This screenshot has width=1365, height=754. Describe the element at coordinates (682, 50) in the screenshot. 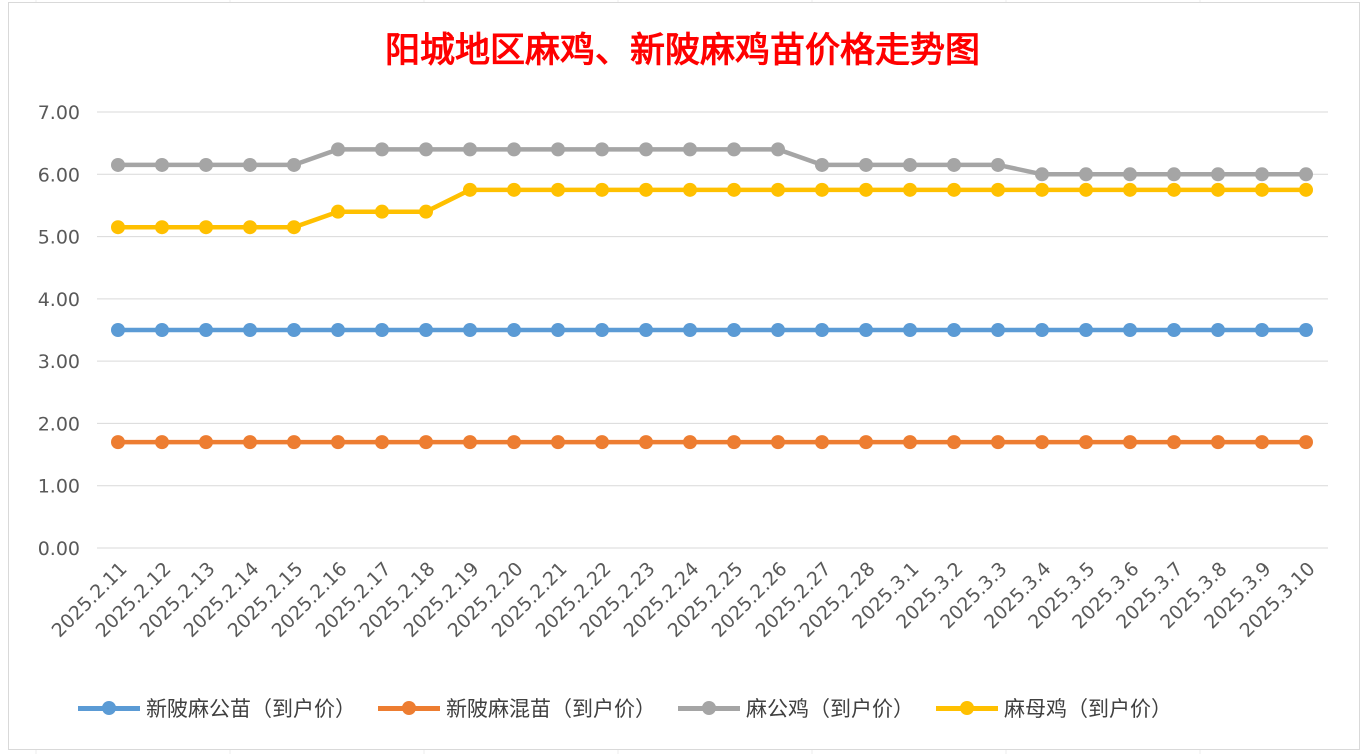

I see `chart-title: 阳城地区麻鸡、新陂麻鸡苗价格走势图` at that location.